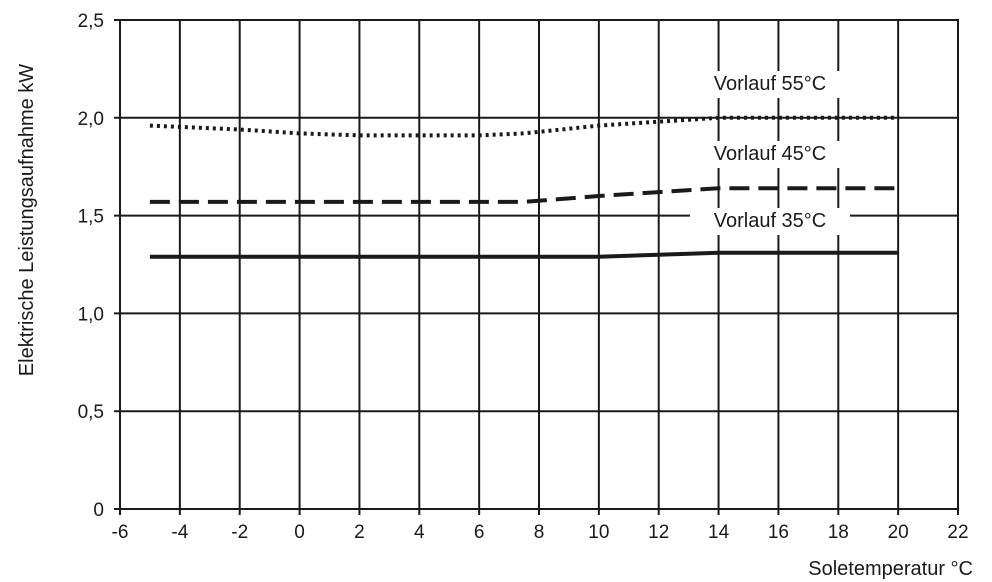 The image size is (992, 582). Describe the element at coordinates (524, 126) in the screenshot. I see `series-line-dotted` at that location.